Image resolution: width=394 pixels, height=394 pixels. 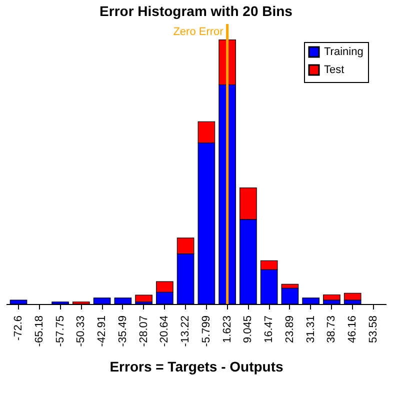 I want to click on x-tick-label: -13.22, so click(x=186, y=331).